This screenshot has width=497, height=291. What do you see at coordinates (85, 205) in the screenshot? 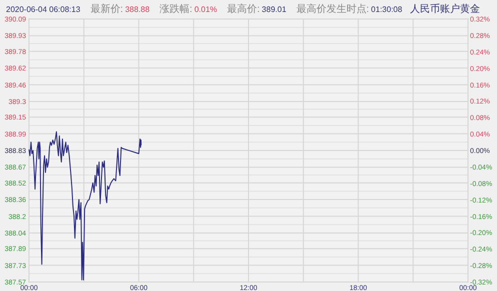
I see `line-series` at bounding box center [85, 205].